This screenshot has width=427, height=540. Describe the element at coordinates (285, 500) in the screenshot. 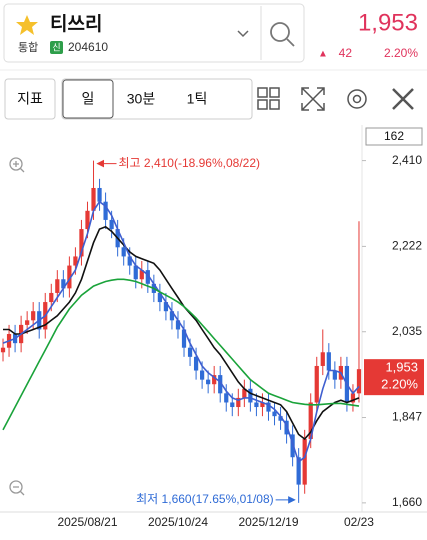

I see `low-arrow` at that location.